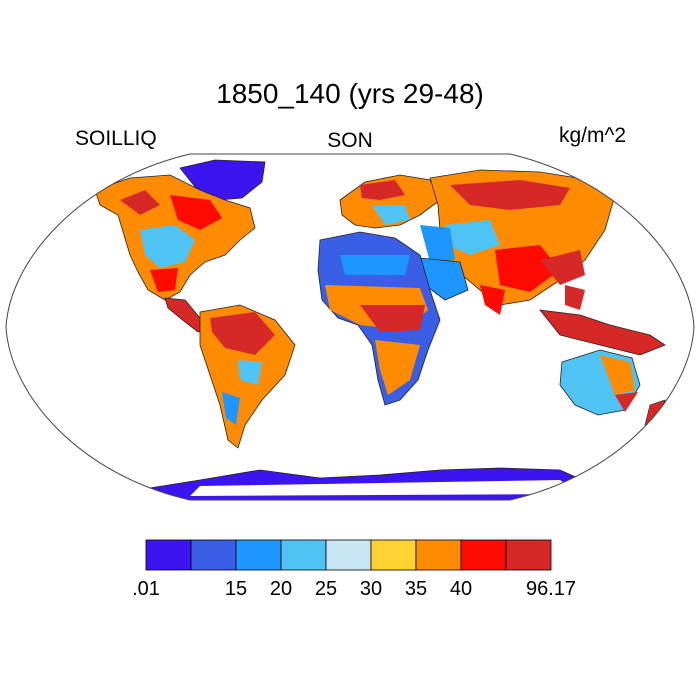 This screenshot has width=700, height=700. Describe the element at coordinates (350, 140) in the screenshot. I see `season-label: SON` at that location.